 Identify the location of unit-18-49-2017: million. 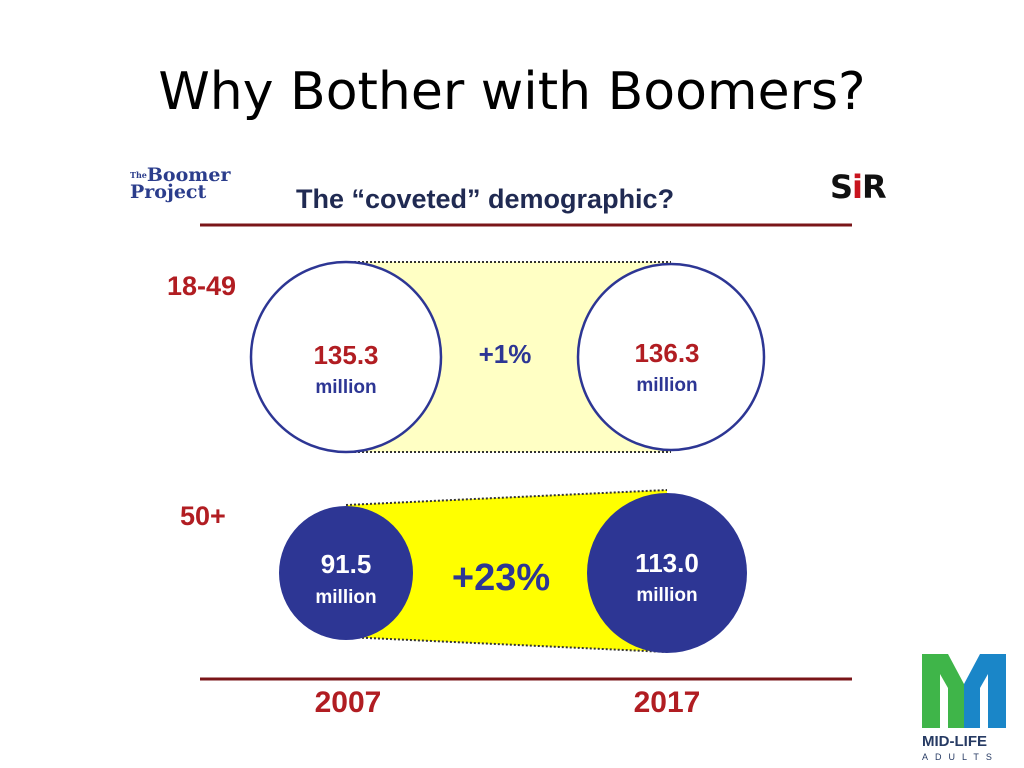
(666, 385).